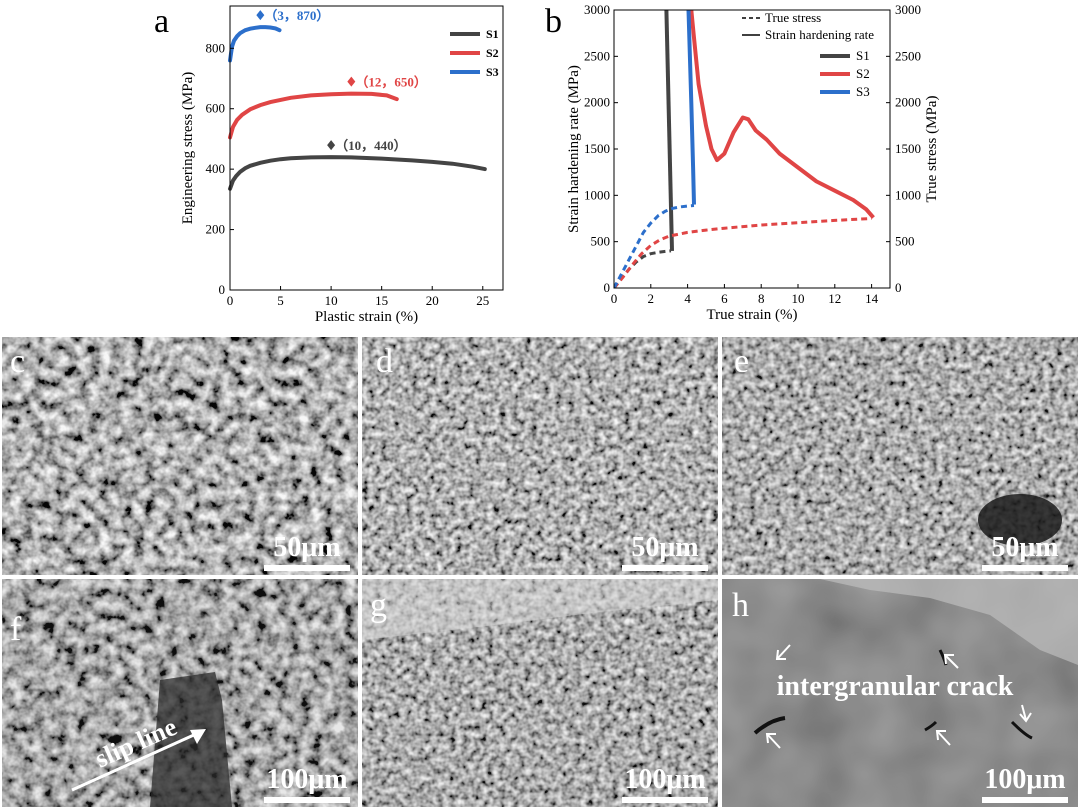 This screenshot has width=1080, height=812. I want to click on panel-b-y2label: True stress (MPa), so click(932, 149).